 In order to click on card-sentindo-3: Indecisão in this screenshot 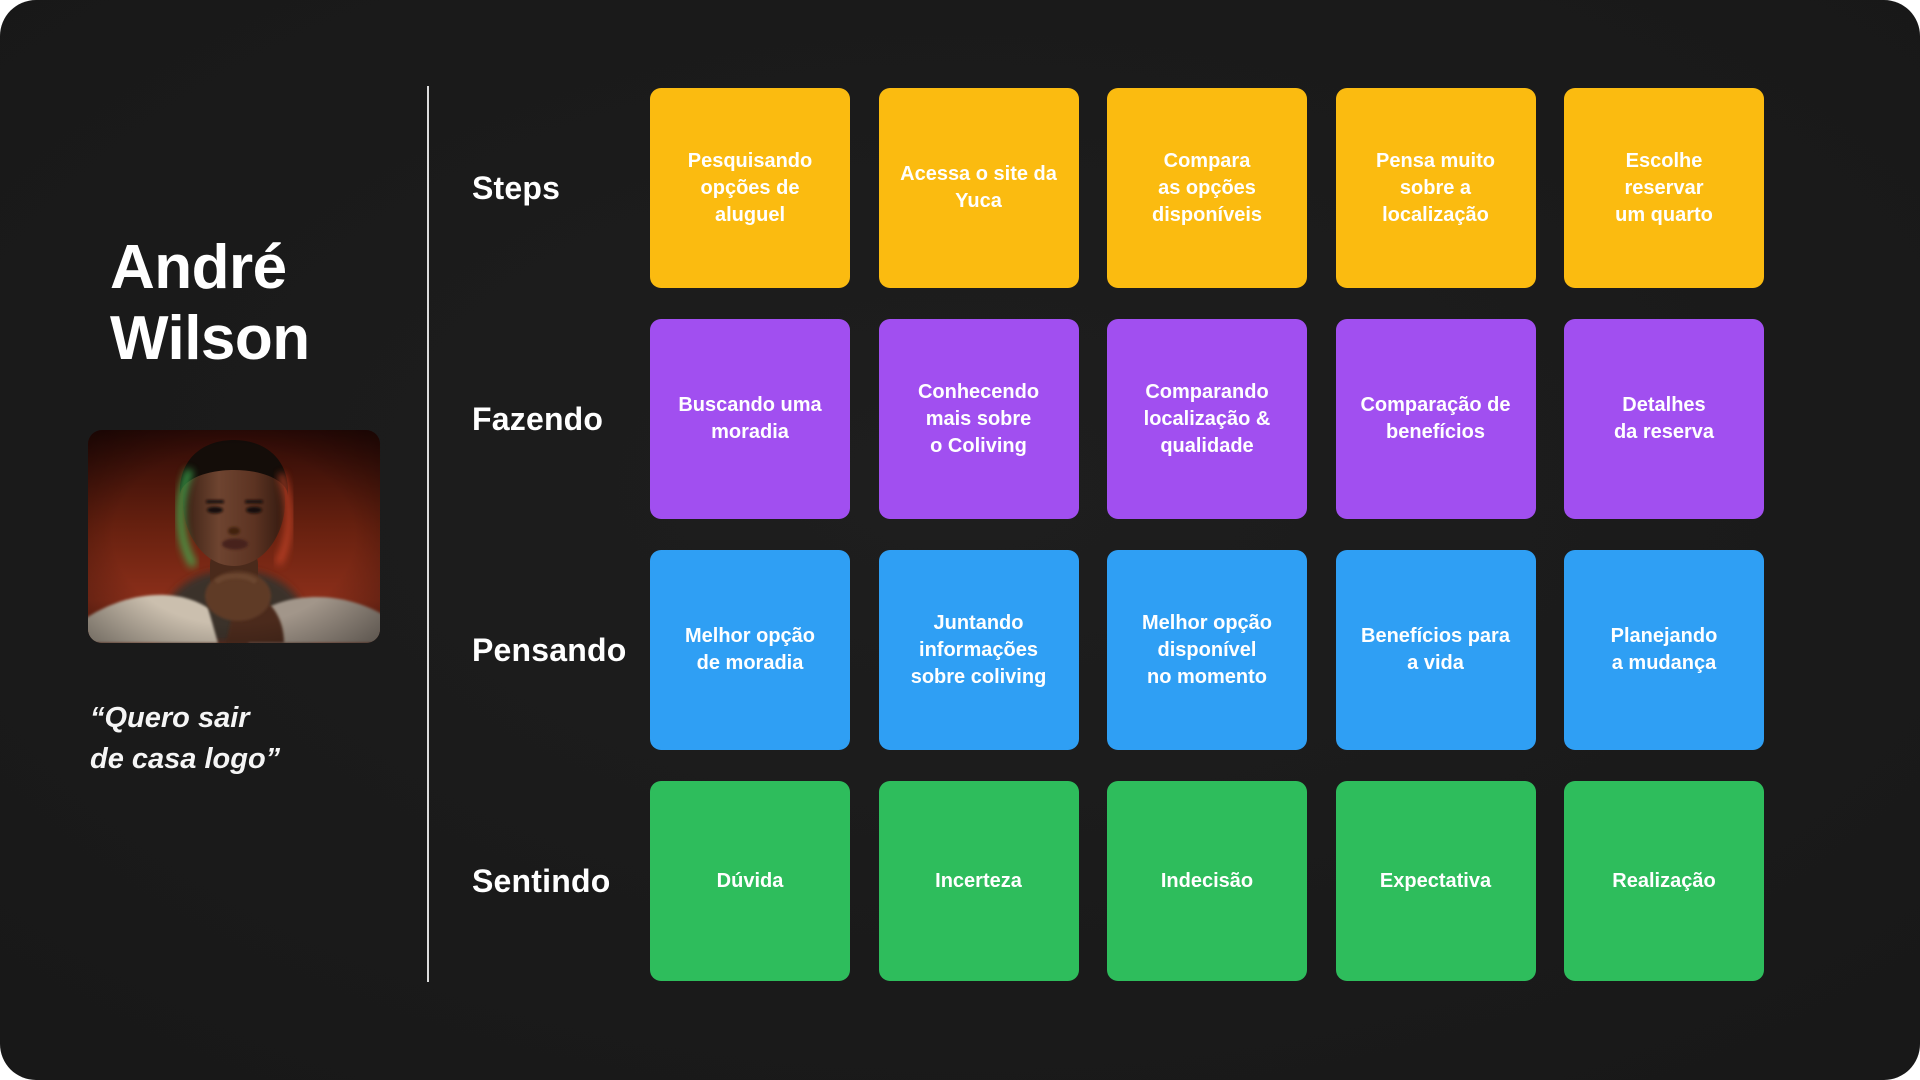, I will do `click(1207, 881)`.